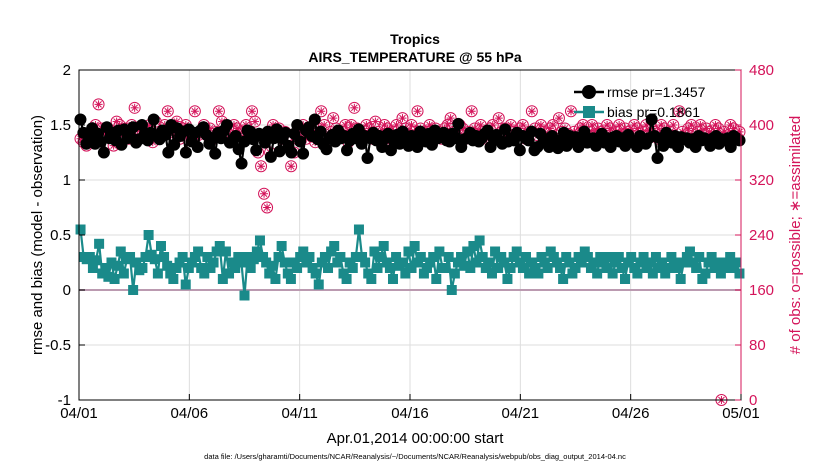 This screenshot has width=830, height=475. What do you see at coordinates (410, 141) in the screenshot?
I see `rmse-layer` at bounding box center [410, 141].